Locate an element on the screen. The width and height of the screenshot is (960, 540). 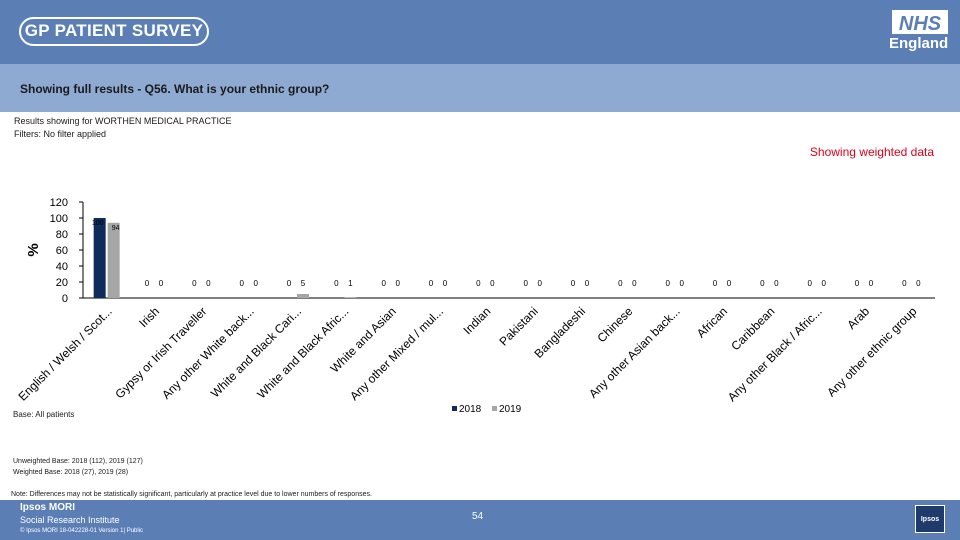
ipsos-mori-subtitle: Social Research Institute is located at coordinates (70, 520).